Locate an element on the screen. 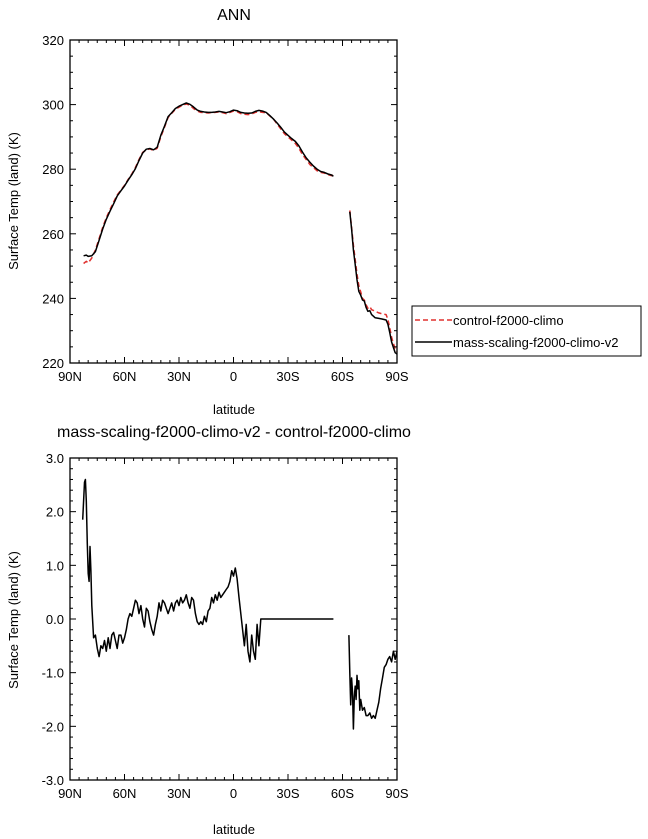 This screenshot has width=648, height=839. panel-1-xlabel: latitude is located at coordinates (234, 409).